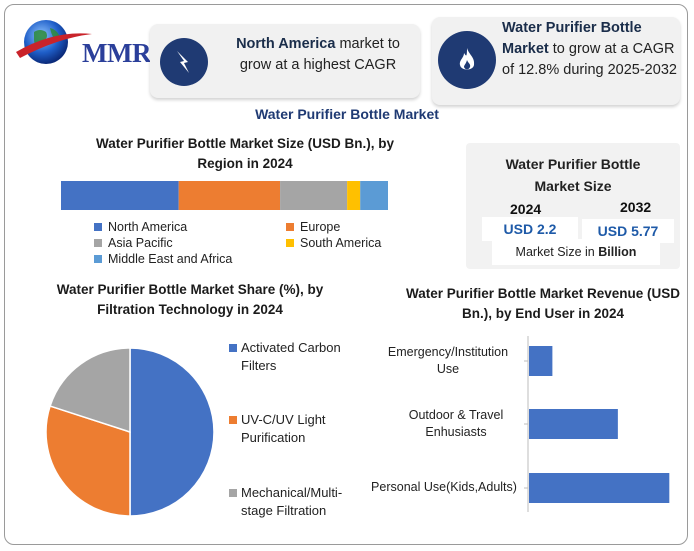  Describe the element at coordinates (555, 252) in the screenshot. I see `note-prefix: Market Size in` at that location.